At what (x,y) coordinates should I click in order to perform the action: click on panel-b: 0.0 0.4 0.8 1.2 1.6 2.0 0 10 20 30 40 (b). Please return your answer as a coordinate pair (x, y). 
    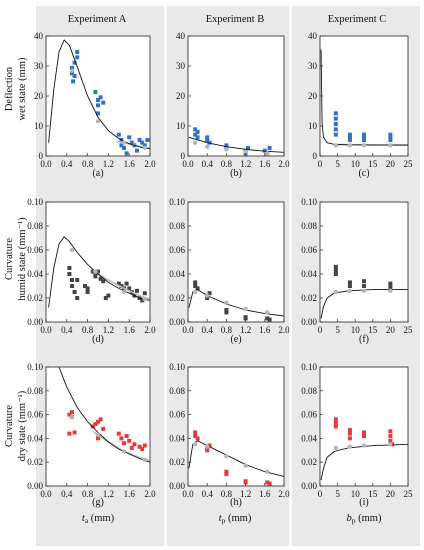
    Looking at the image, I should click on (233, 105).